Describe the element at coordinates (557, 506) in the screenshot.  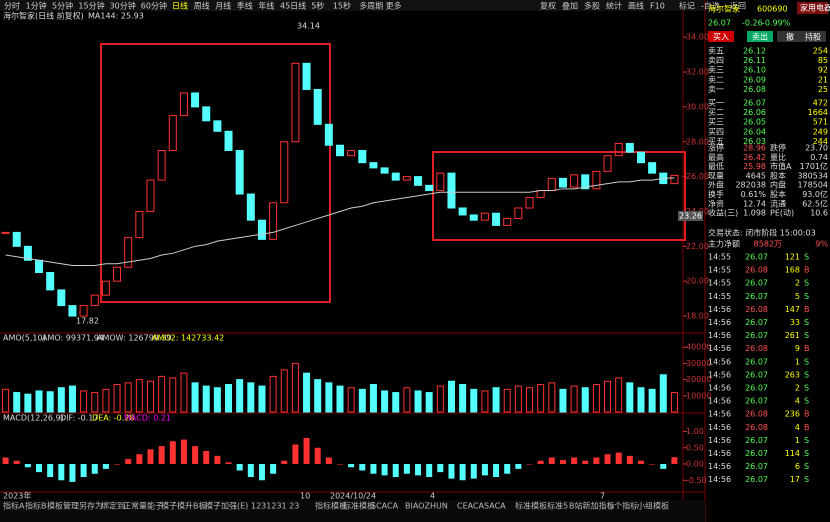
I see `bottom-tab: 标准5` at that location.